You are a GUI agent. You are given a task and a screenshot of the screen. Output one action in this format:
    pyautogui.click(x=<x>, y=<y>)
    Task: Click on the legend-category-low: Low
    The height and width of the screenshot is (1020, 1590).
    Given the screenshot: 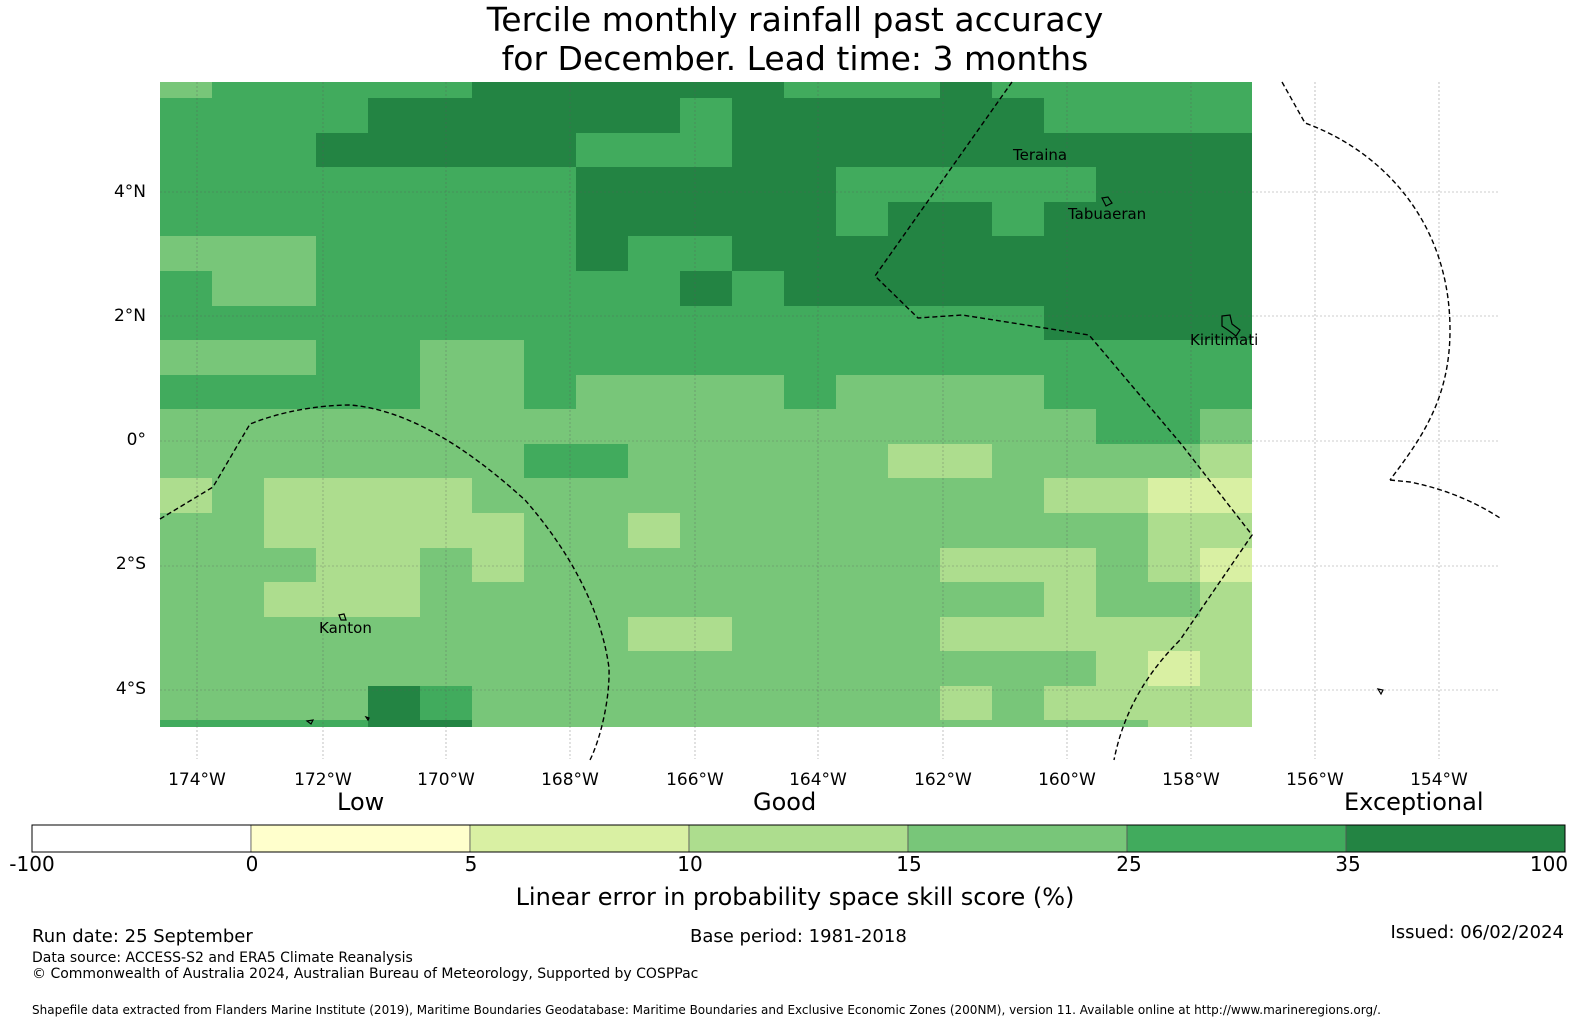 What is the action you would take?
    pyautogui.click(x=361, y=802)
    